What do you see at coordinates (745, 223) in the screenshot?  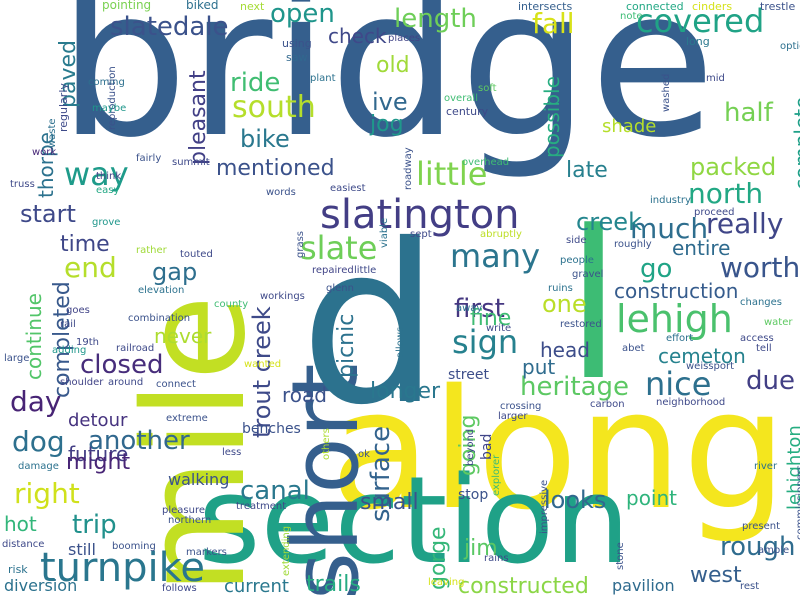 I see `word-really: really` at bounding box center [745, 223].